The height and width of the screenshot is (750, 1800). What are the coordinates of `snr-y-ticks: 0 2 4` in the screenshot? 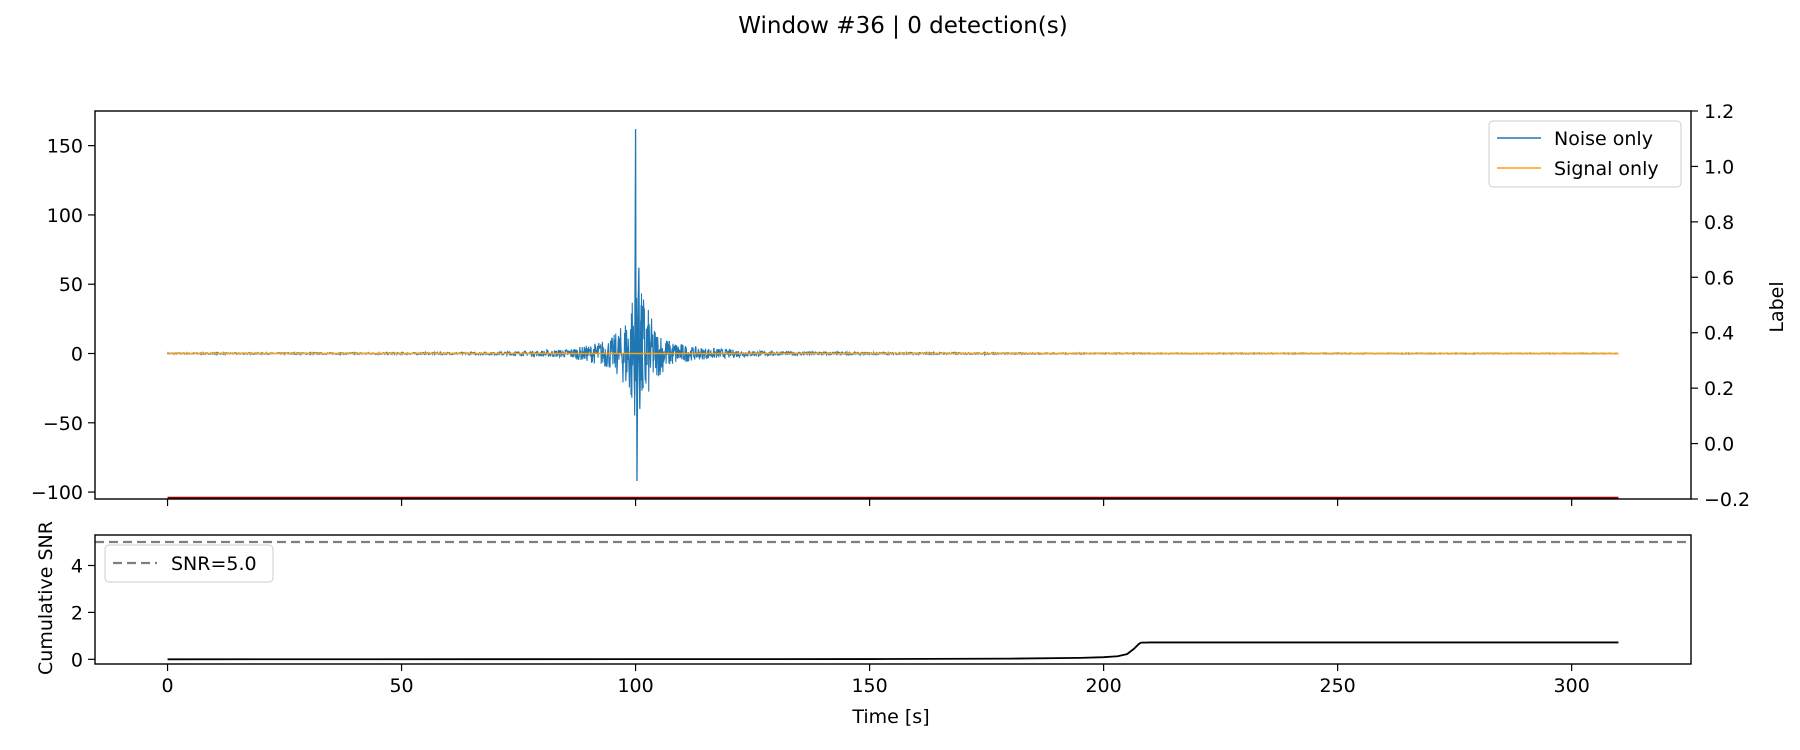 It's located at (83, 613).